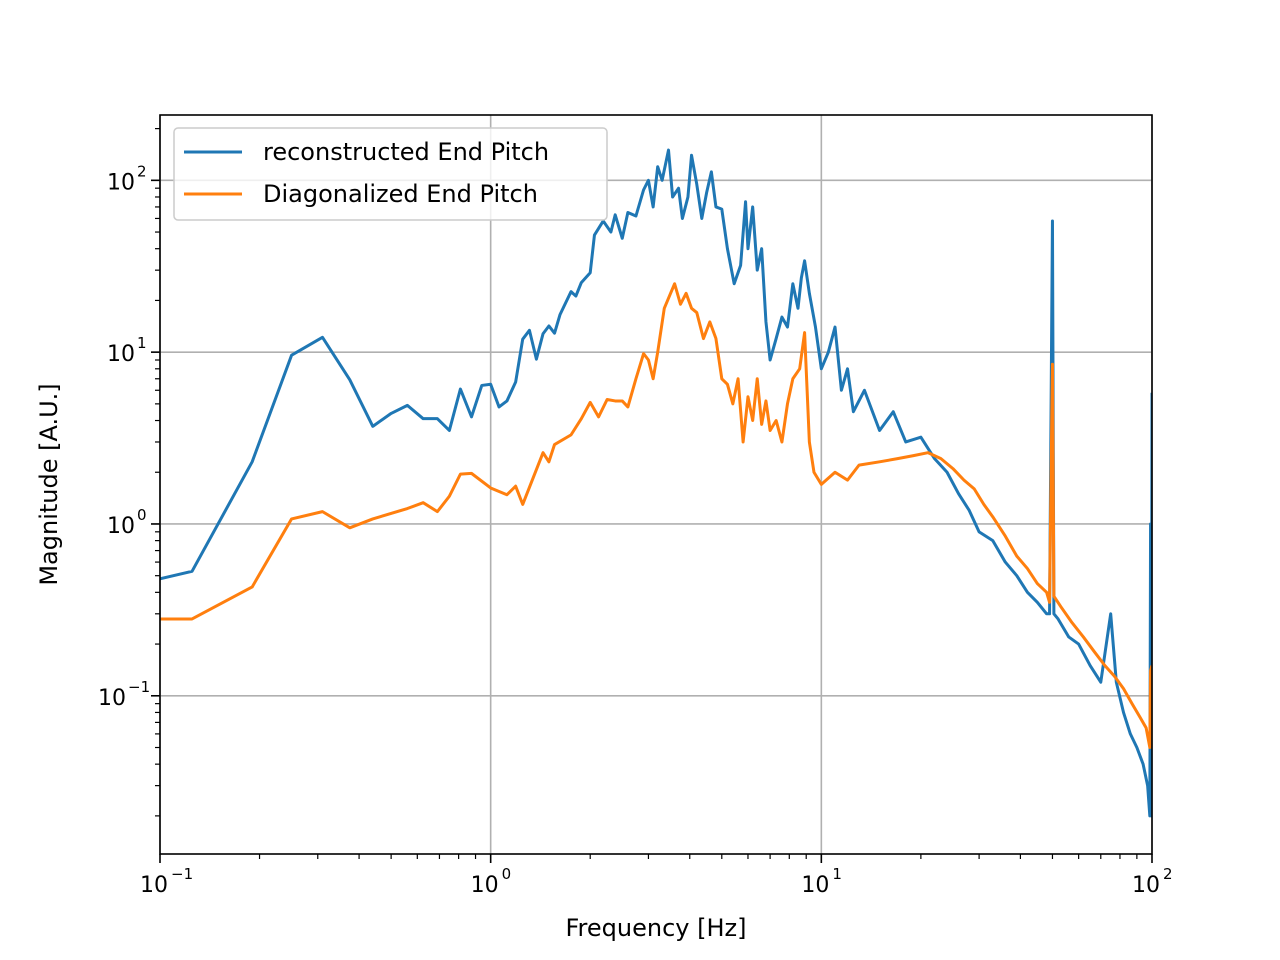  What do you see at coordinates (49, 484) in the screenshot?
I see `y-axis-label: Magnitude [A.U.]` at bounding box center [49, 484].